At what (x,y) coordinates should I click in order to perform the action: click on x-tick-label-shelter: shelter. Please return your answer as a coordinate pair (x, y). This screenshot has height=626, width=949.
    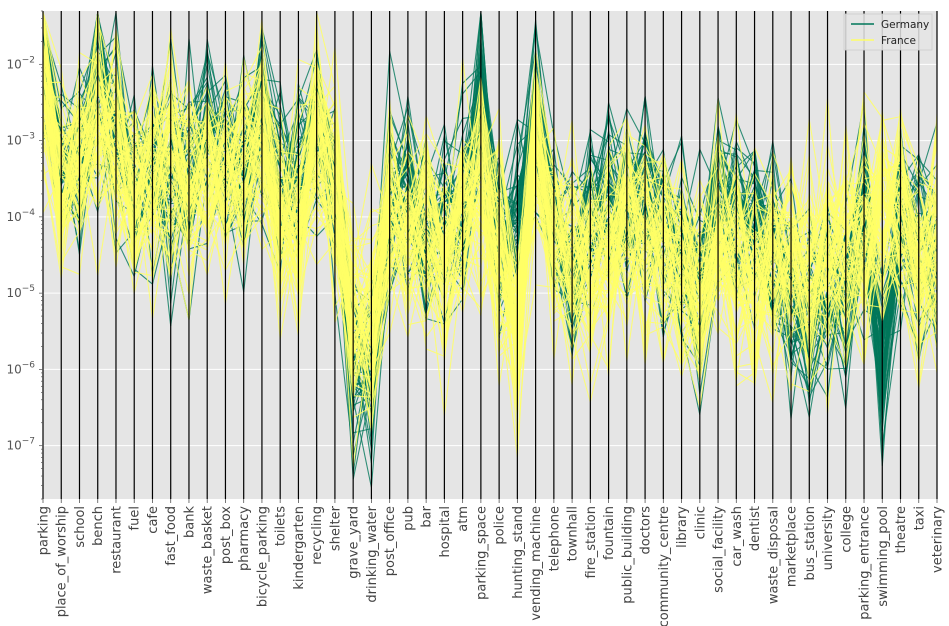
    Looking at the image, I should click on (335, 528).